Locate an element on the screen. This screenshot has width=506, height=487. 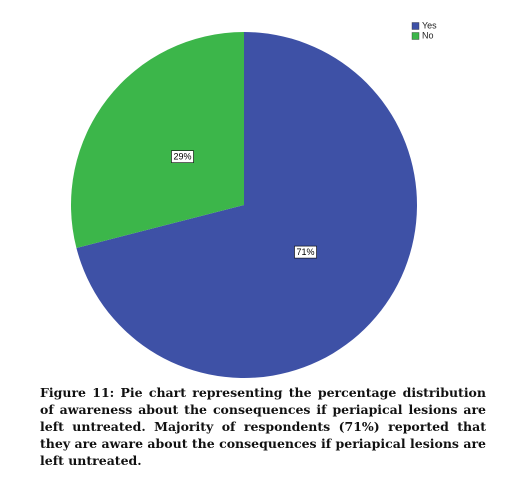
data-label: 29% is located at coordinates (182, 157).